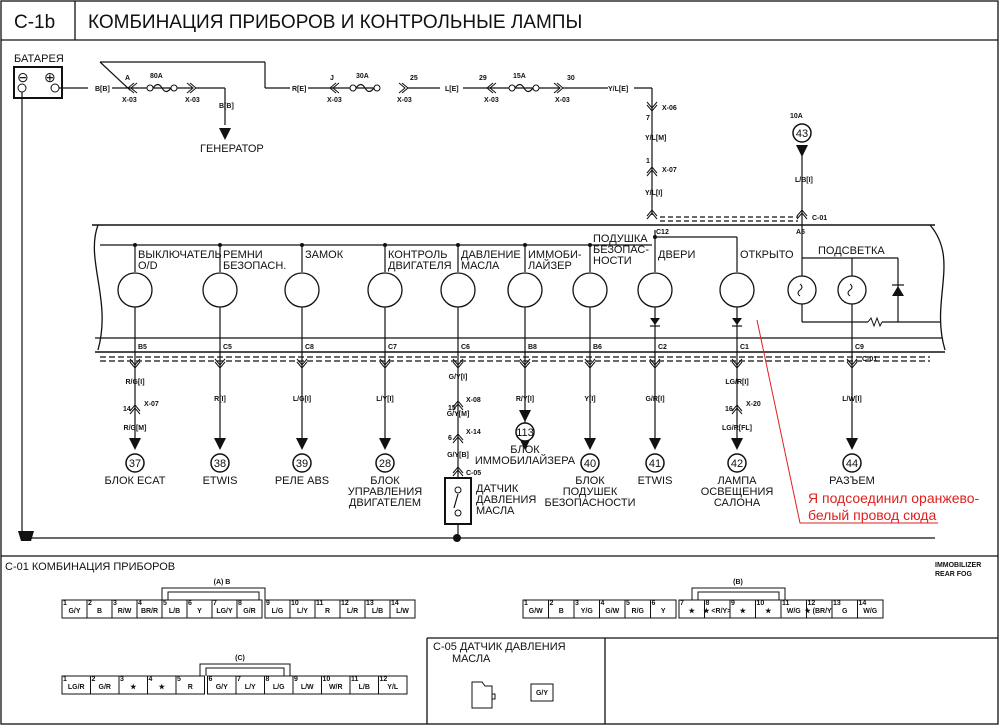 The height and width of the screenshot is (726, 1000). I want to click on oil-pressure-switch-icon, so click(458, 501).